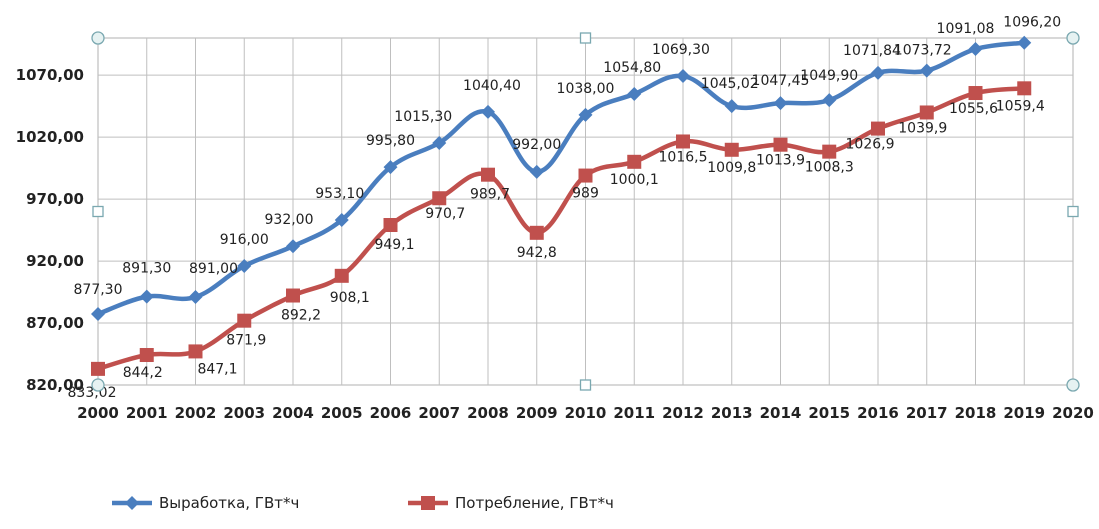 The height and width of the screenshot is (529, 1099). Describe the element at coordinates (829, 76) in the screenshot. I see `data-label: 1049,90` at that location.